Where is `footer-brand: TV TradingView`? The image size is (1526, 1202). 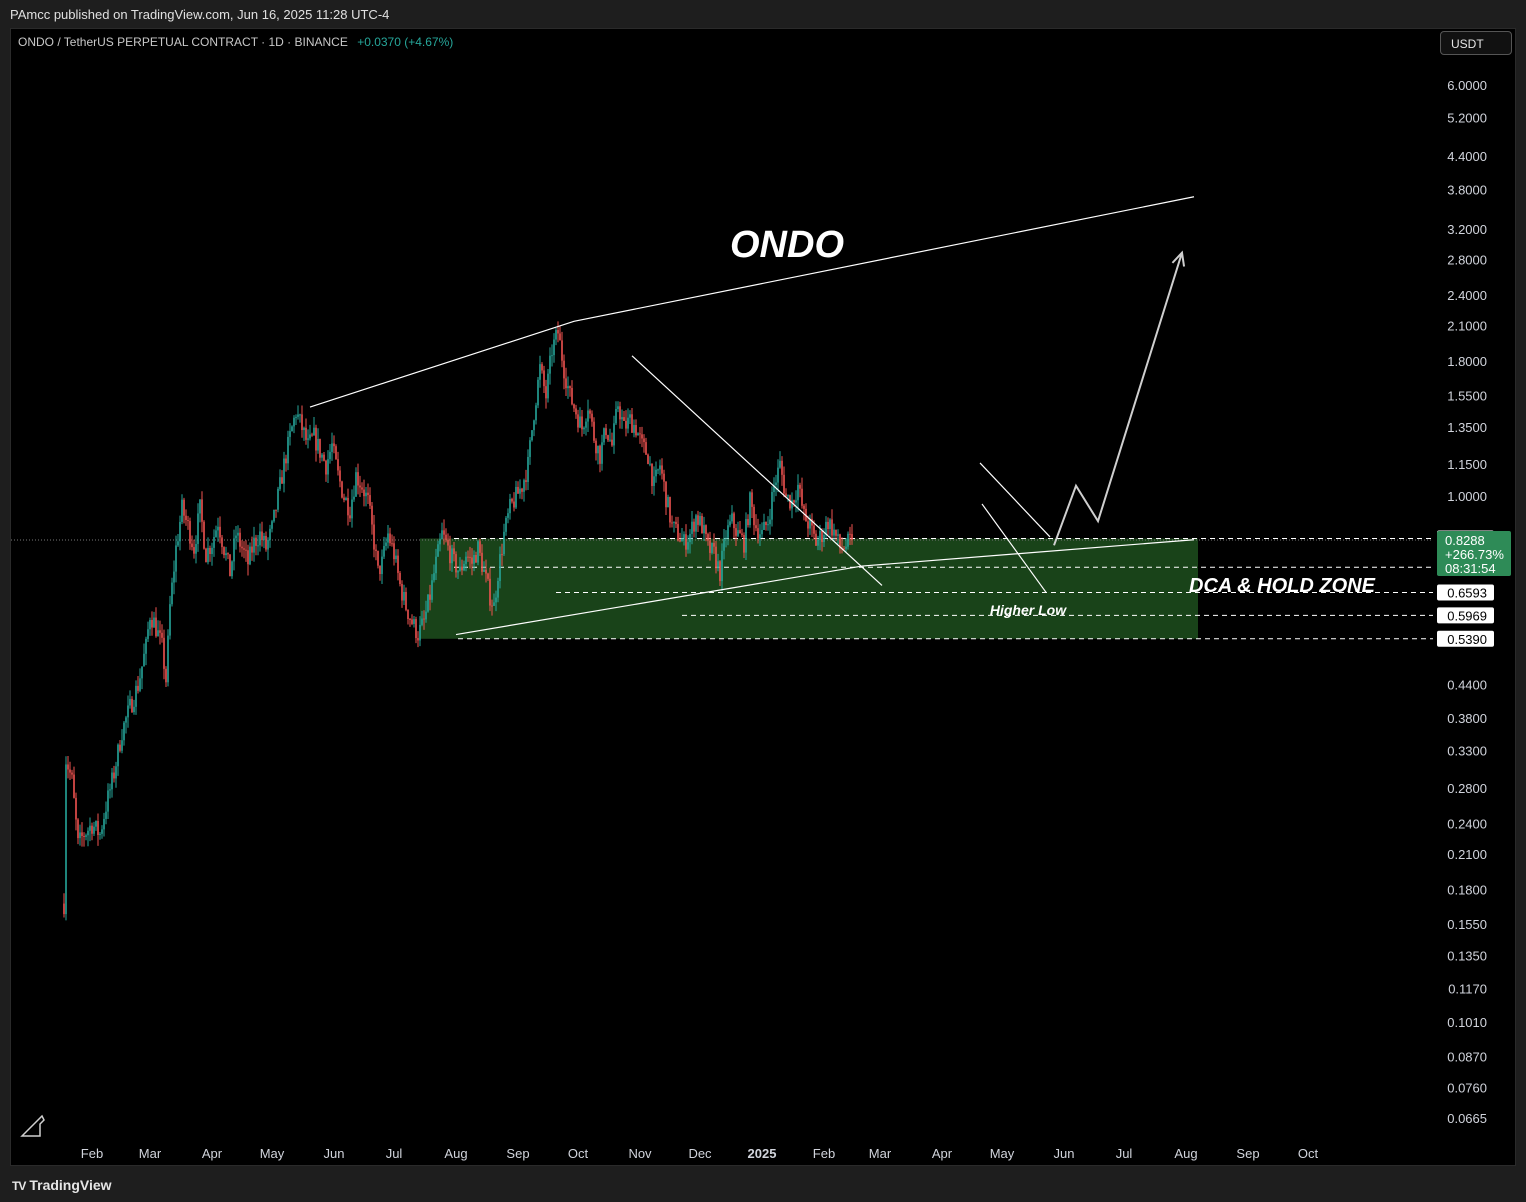 footer-brand: TV TradingView is located at coordinates (62, 1185).